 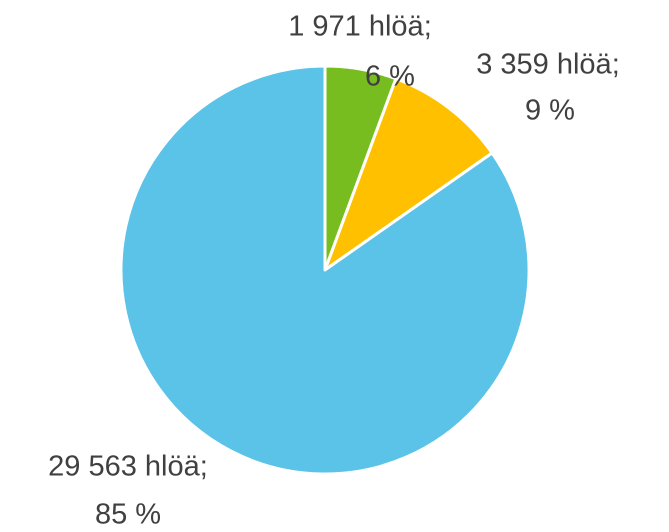 I want to click on data-label-percent: 9 %, so click(x=550, y=111).